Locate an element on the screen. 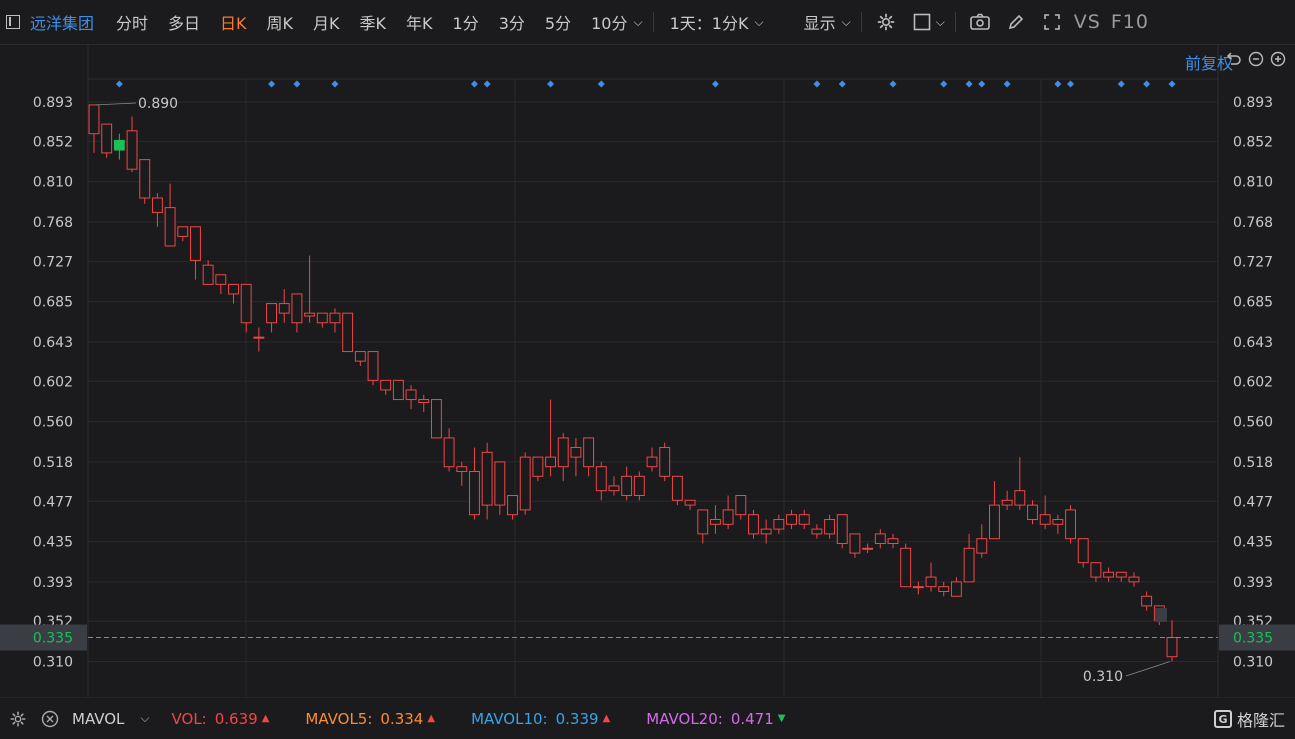 The image size is (1295, 739). fullscreen-icon is located at coordinates (1052, 22).